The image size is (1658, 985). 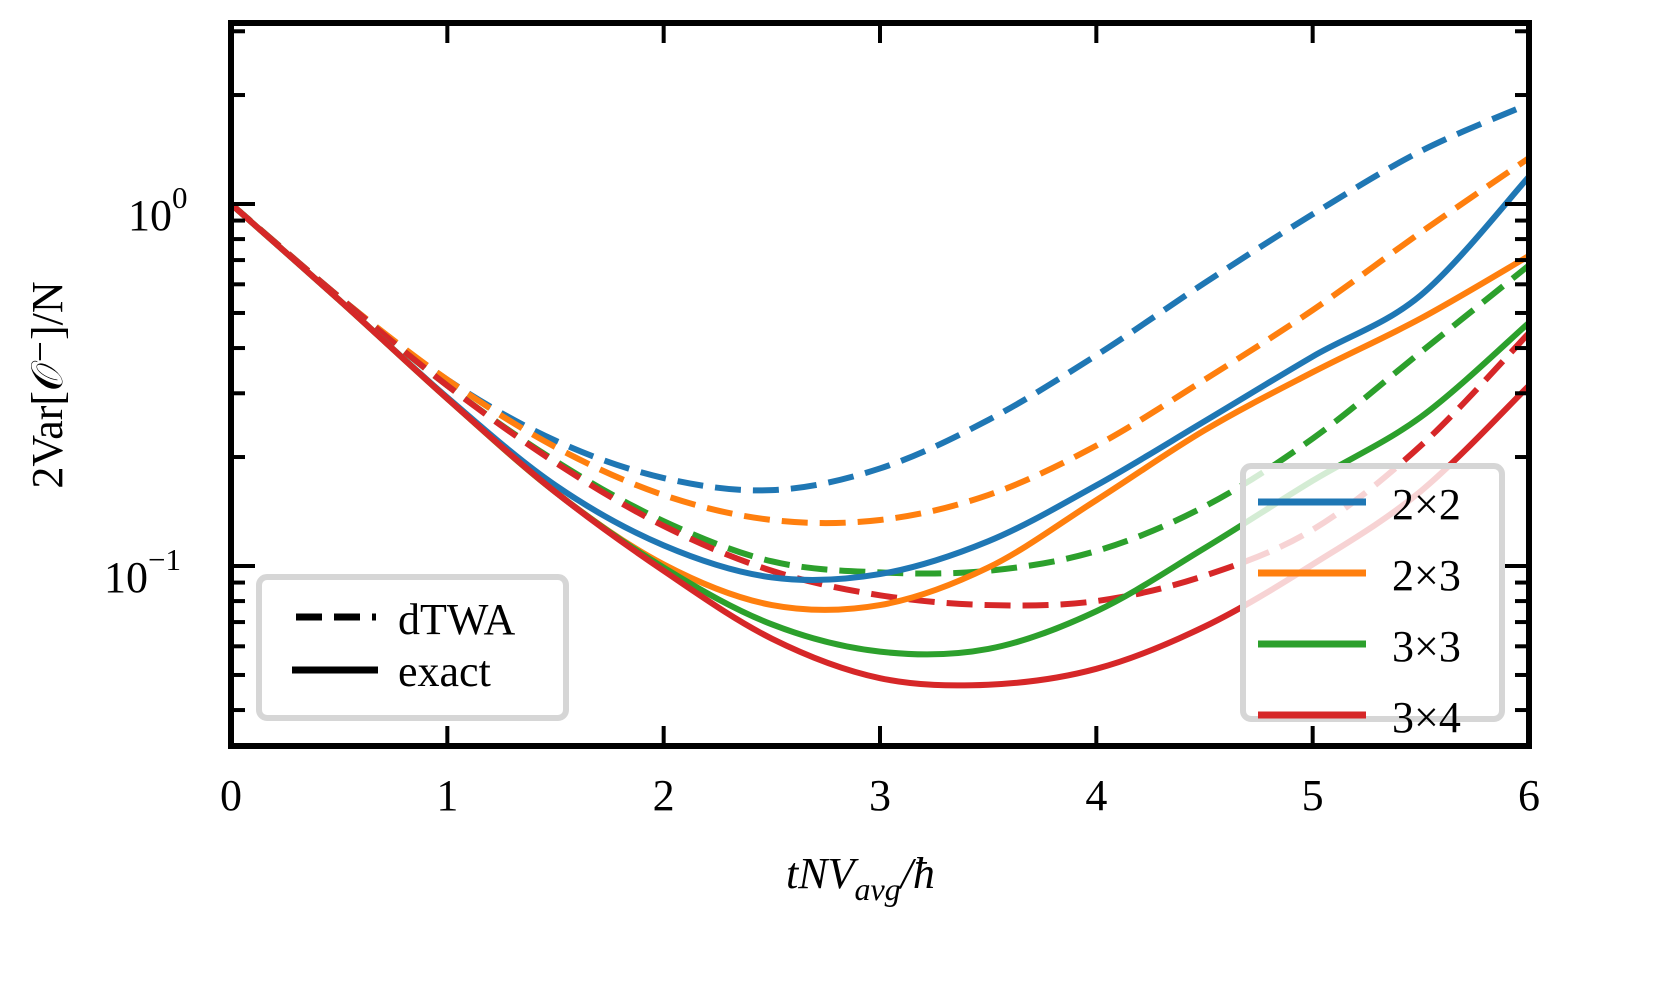 What do you see at coordinates (142, 572) in the screenshot?
I see `y-tick-label-1e-1: 10⁻¹` at bounding box center [142, 572].